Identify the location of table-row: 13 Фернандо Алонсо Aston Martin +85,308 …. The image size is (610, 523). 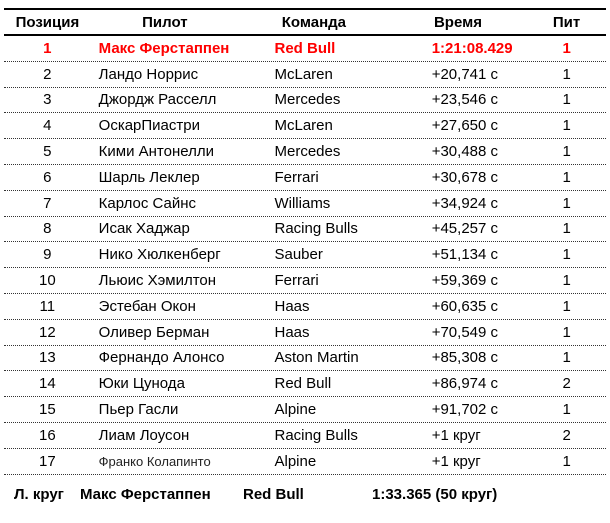
(305, 359).